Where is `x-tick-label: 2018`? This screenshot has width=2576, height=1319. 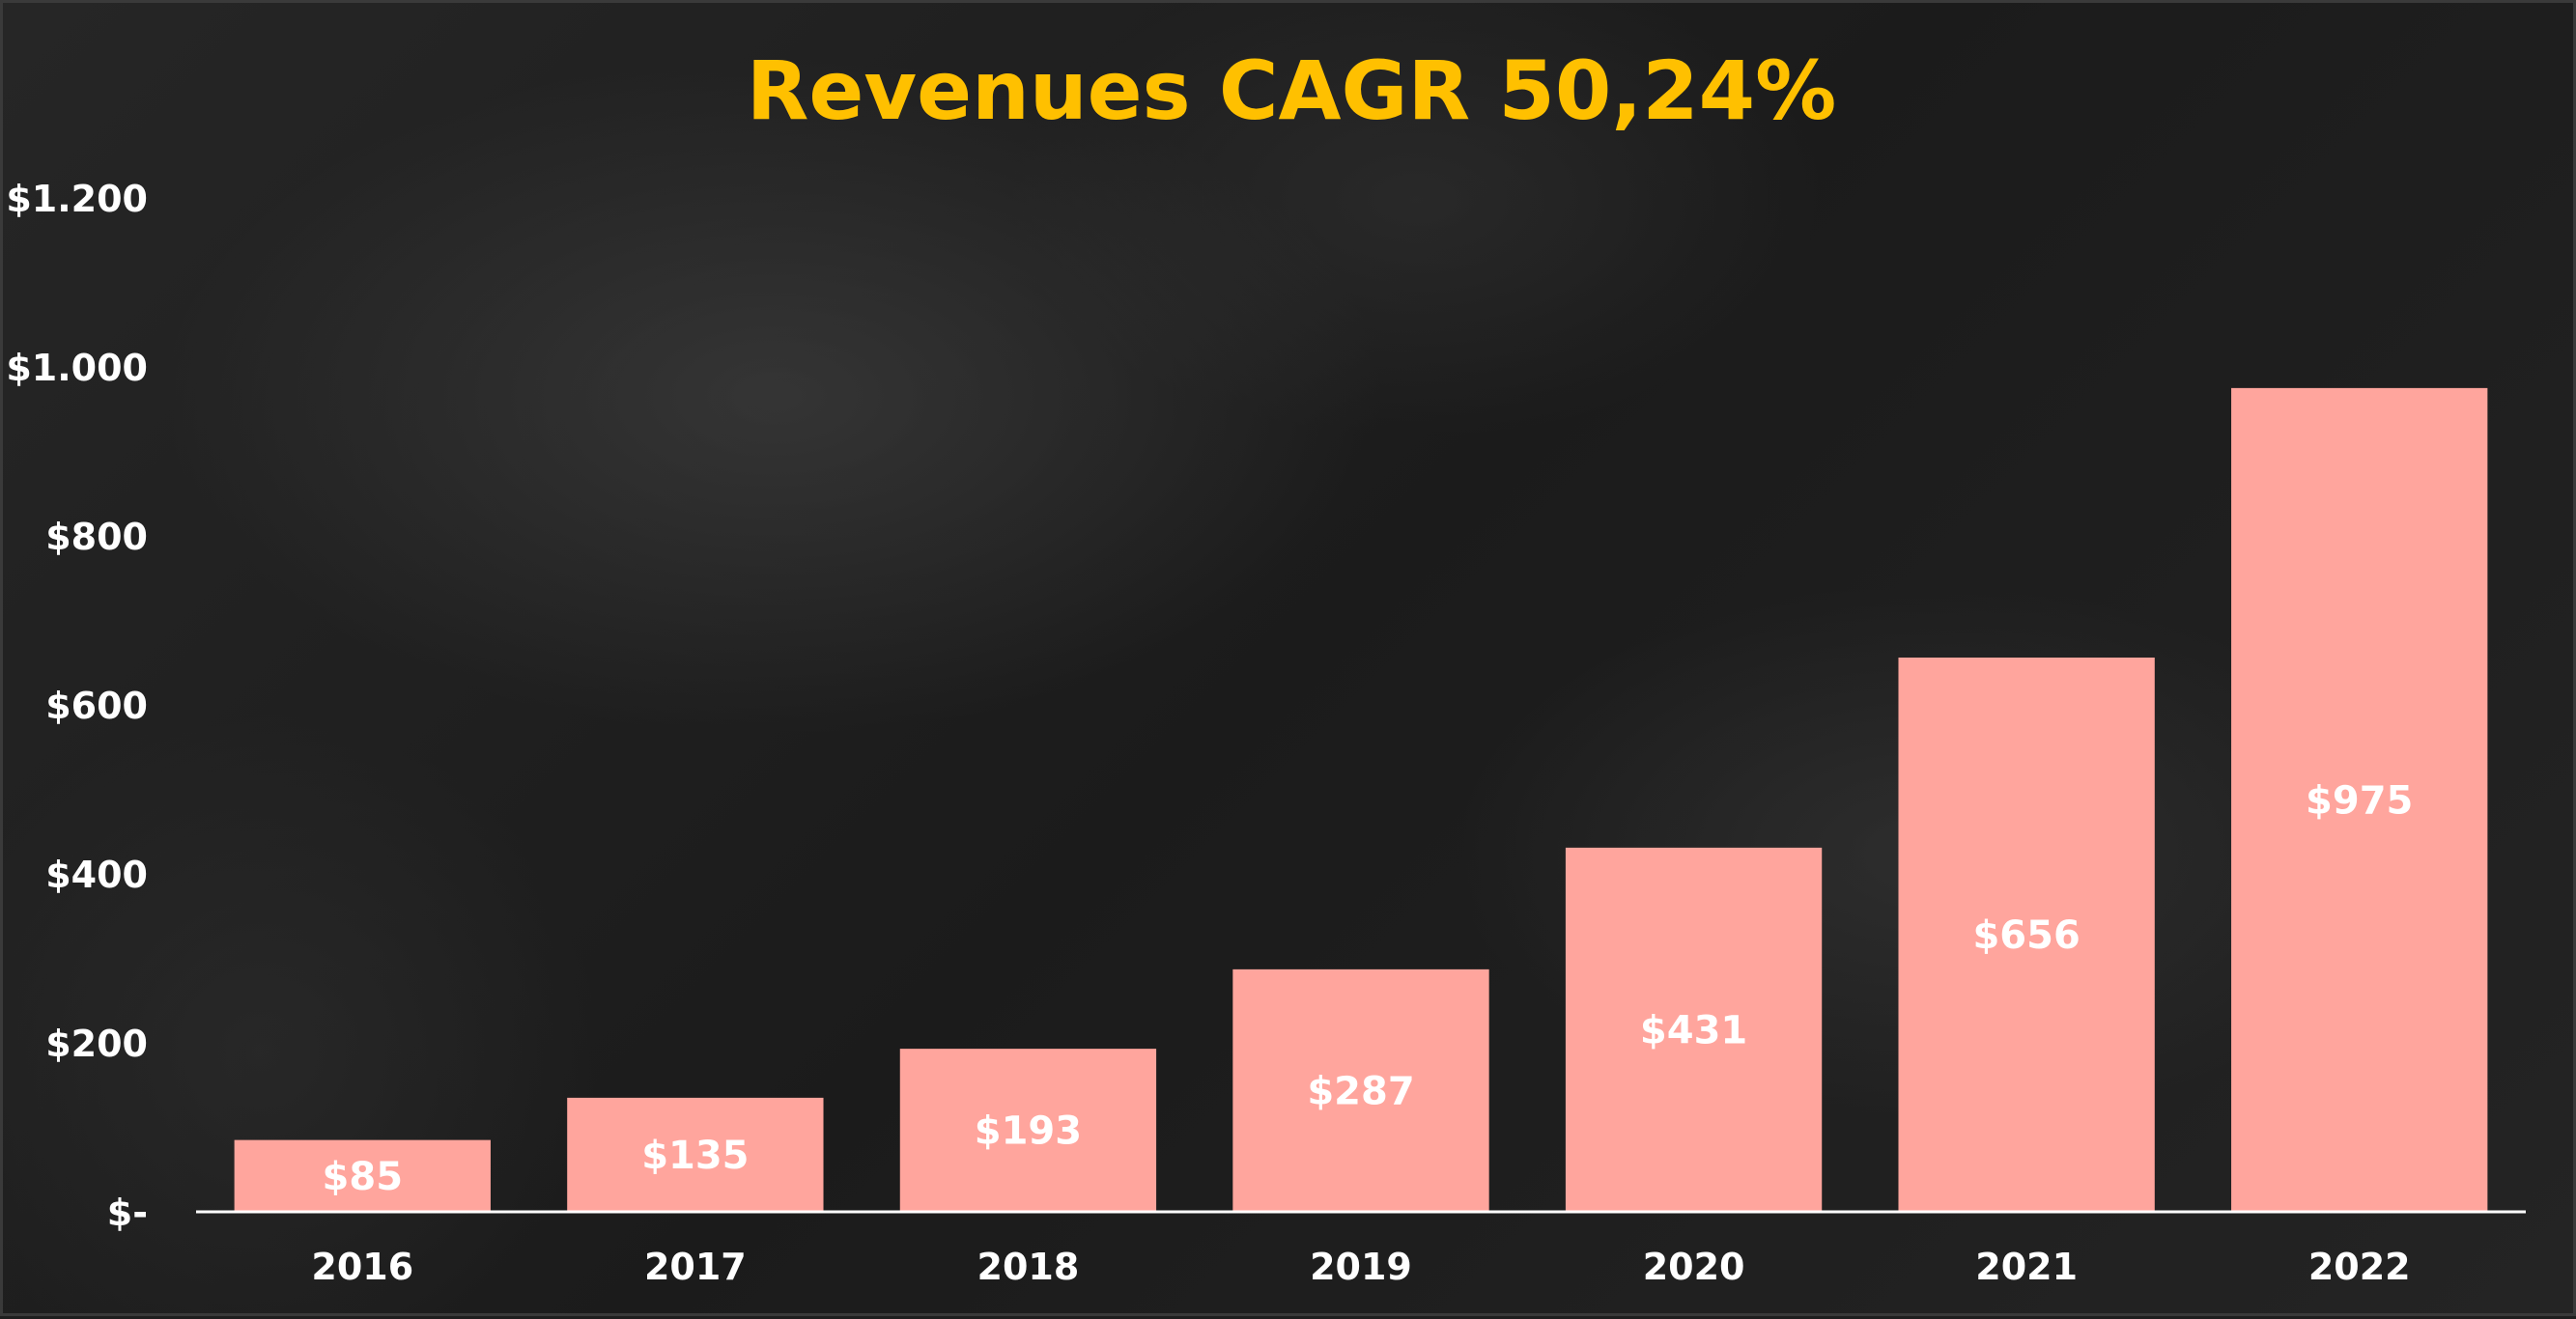 x-tick-label: 2018 is located at coordinates (1028, 1267).